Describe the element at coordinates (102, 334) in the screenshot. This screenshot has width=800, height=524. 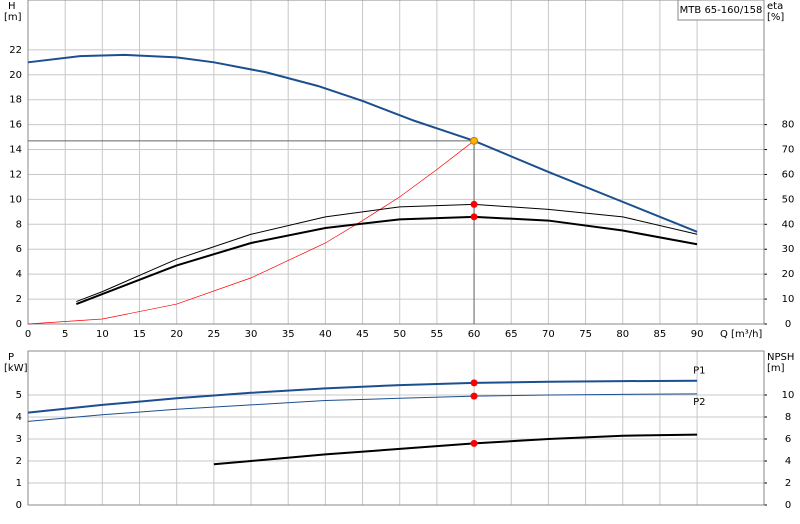
I see `x-tick-label: 10` at that location.